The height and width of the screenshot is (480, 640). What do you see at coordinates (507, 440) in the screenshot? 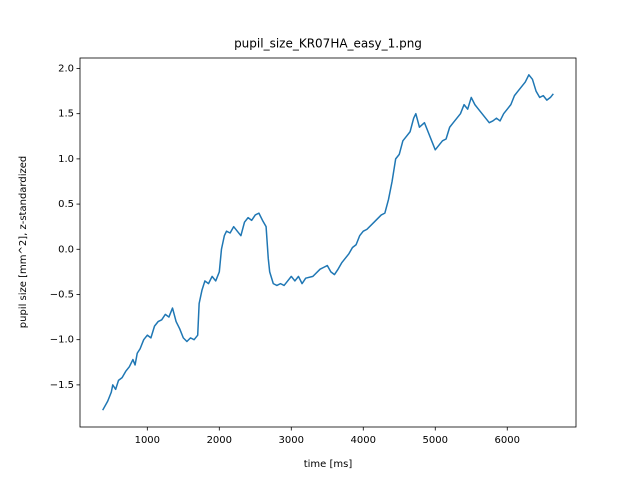
I see `x-tick-label: 6000` at bounding box center [507, 440].